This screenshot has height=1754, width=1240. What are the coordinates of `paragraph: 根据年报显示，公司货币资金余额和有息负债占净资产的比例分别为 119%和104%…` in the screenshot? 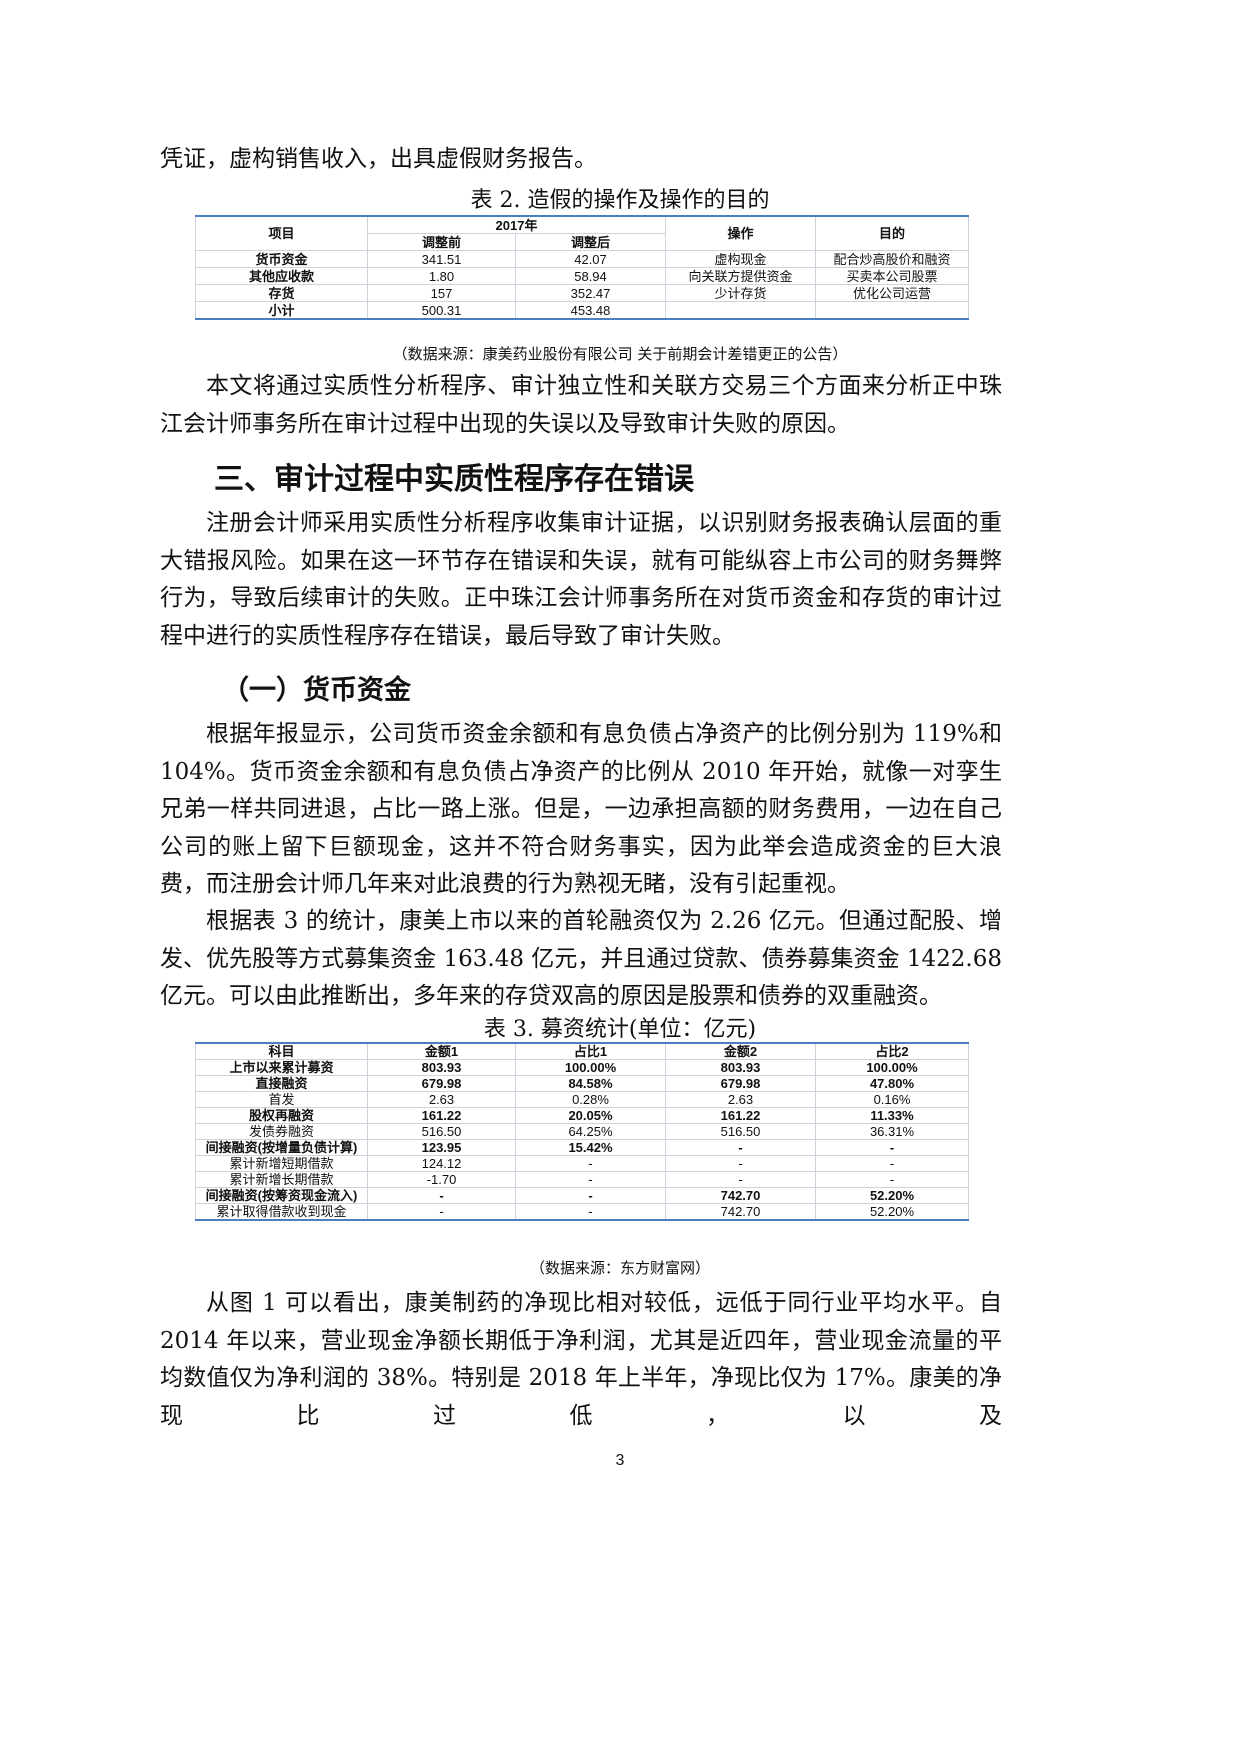 It's located at (581, 809).